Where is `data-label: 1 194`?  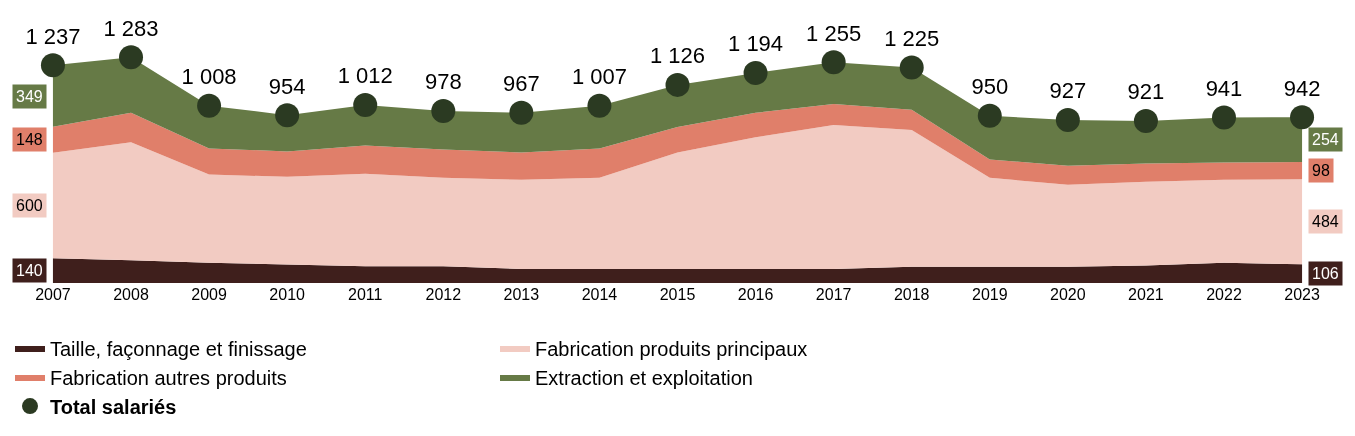
data-label: 1 194 is located at coordinates (756, 44).